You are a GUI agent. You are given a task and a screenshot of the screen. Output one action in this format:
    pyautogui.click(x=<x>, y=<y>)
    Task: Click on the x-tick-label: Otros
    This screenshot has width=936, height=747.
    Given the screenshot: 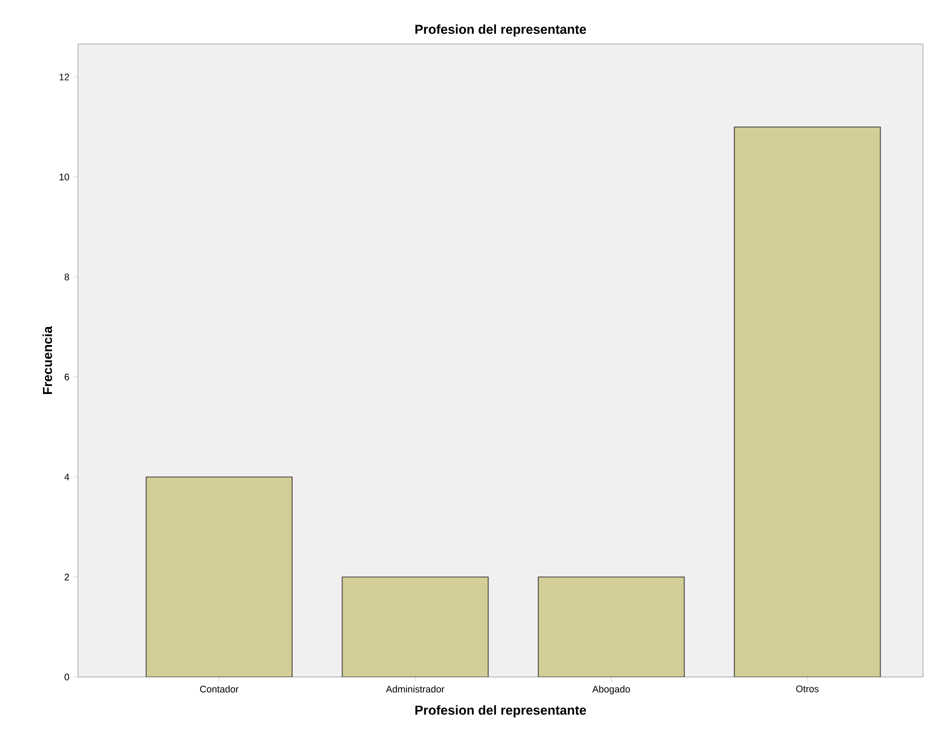 What is the action you would take?
    pyautogui.click(x=807, y=689)
    